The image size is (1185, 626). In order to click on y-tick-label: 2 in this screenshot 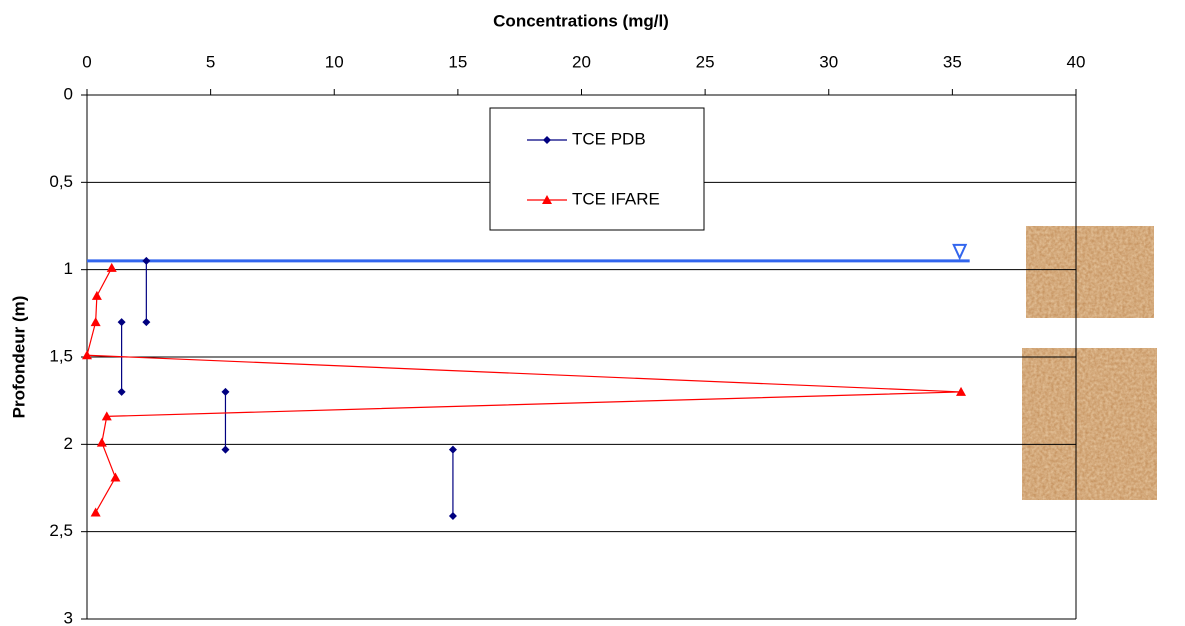, I will do `click(68, 443)`.